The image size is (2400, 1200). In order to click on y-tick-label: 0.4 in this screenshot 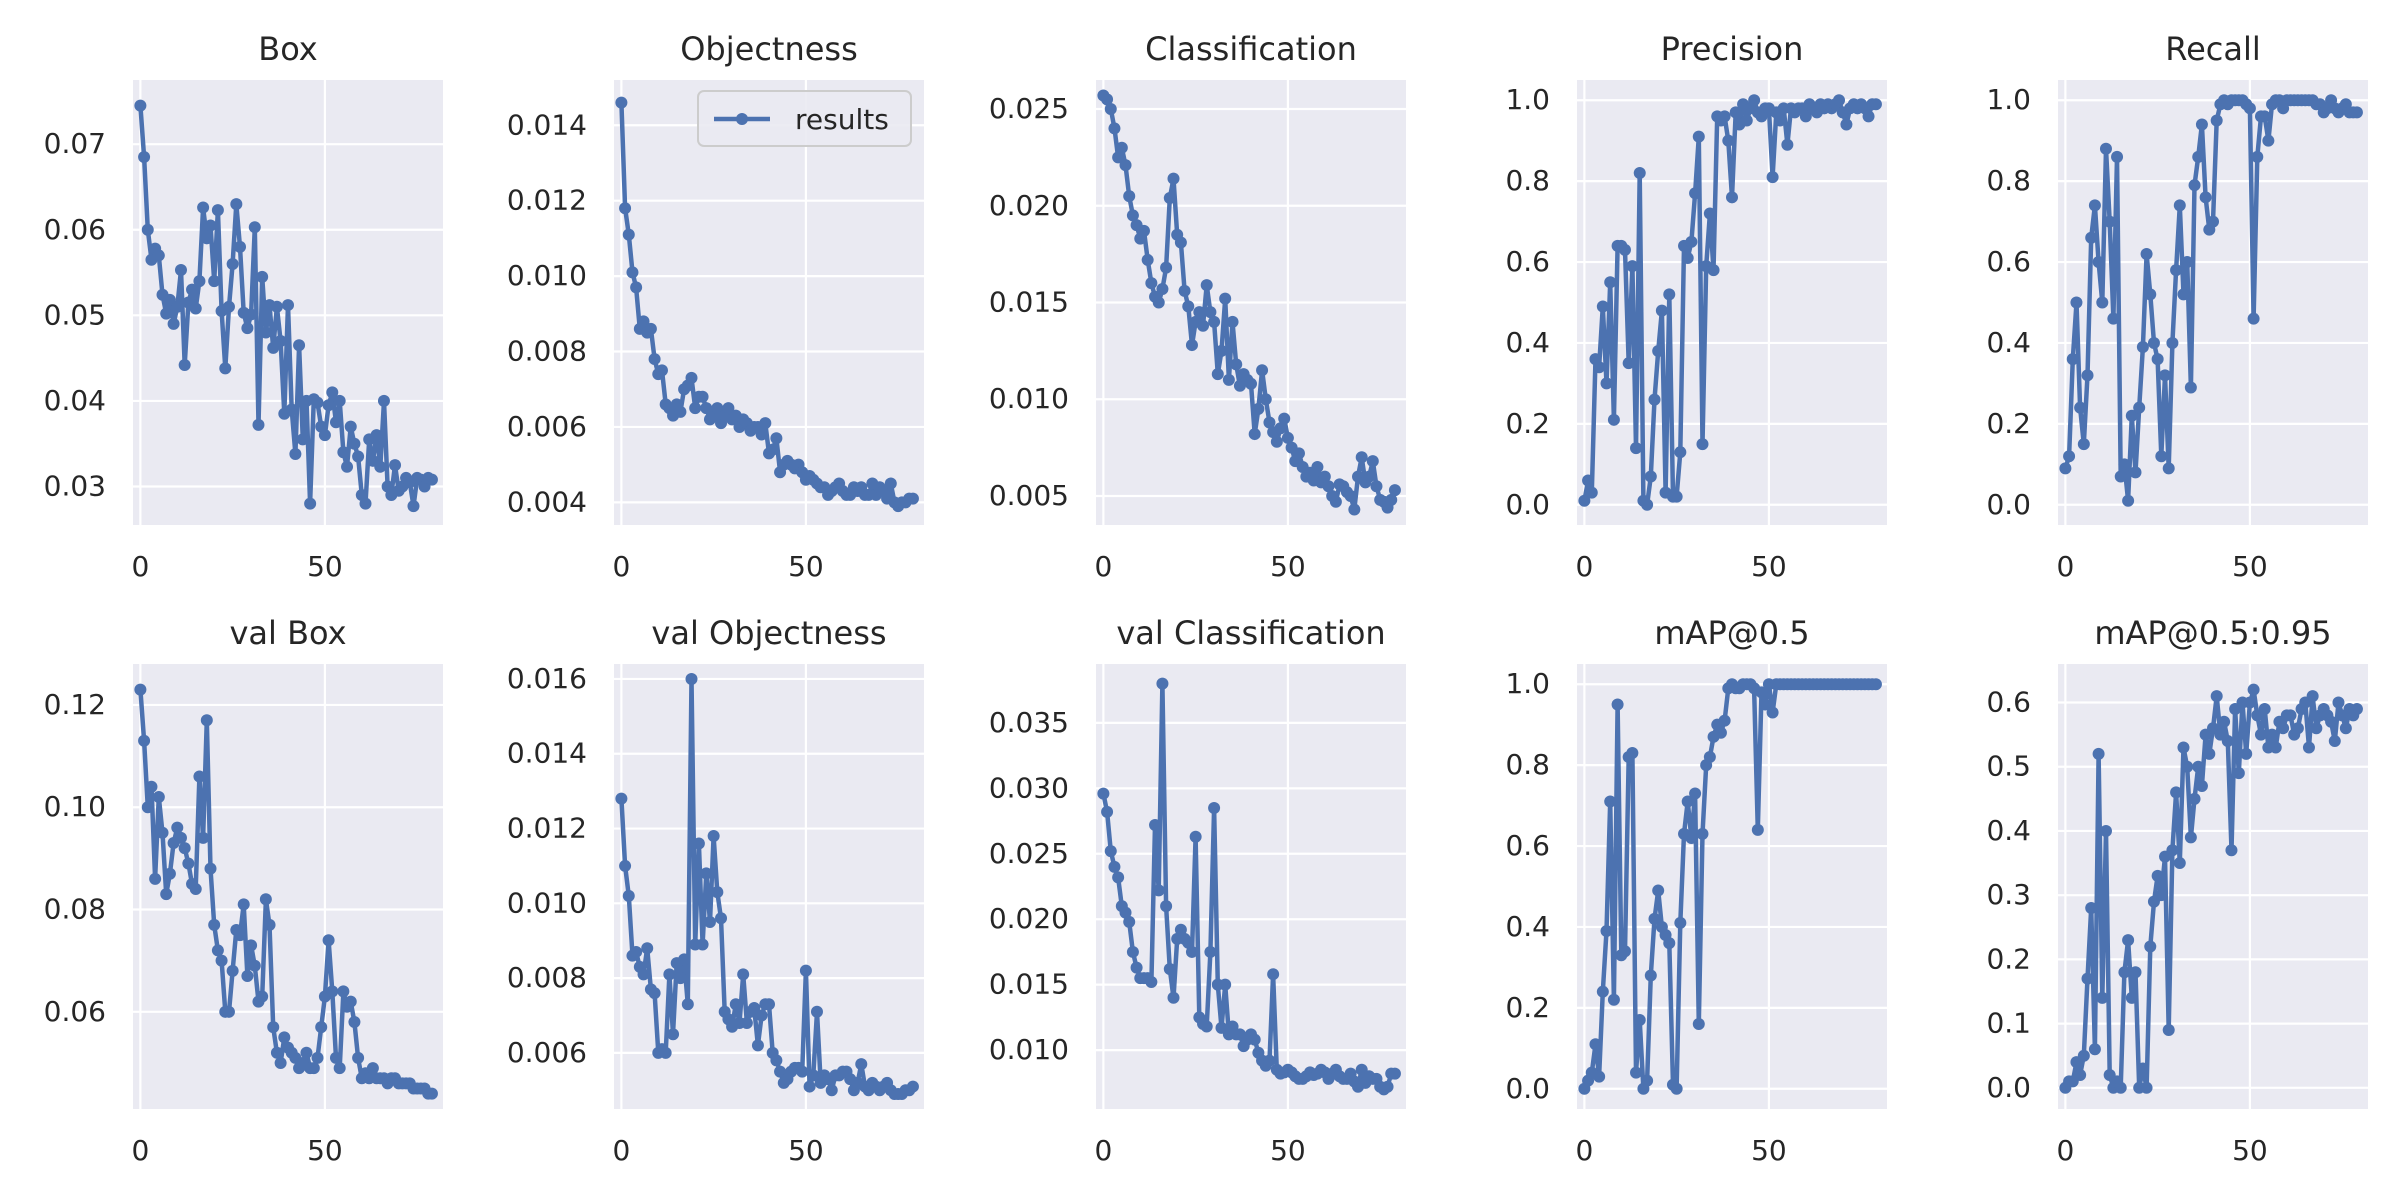, I will do `click(1527, 926)`.